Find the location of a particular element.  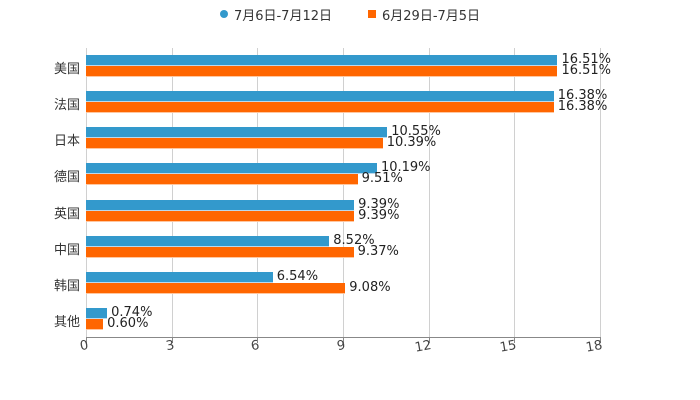

legend-square-icon is located at coordinates (372, 14).